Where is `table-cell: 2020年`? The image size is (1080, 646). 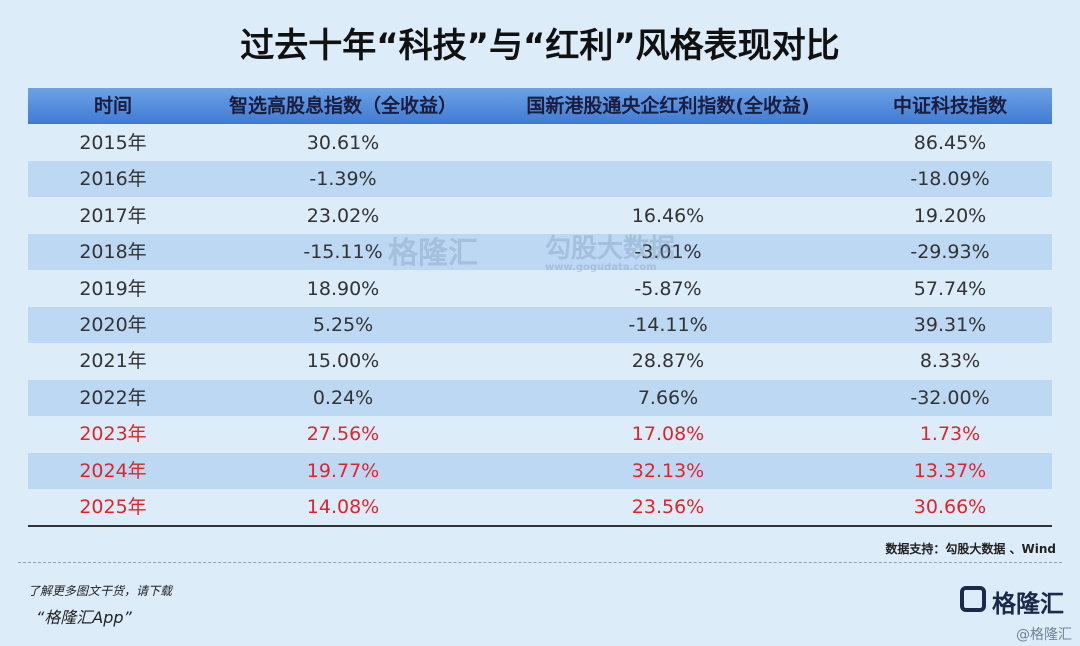
table-cell: 2020年 is located at coordinates (113, 325).